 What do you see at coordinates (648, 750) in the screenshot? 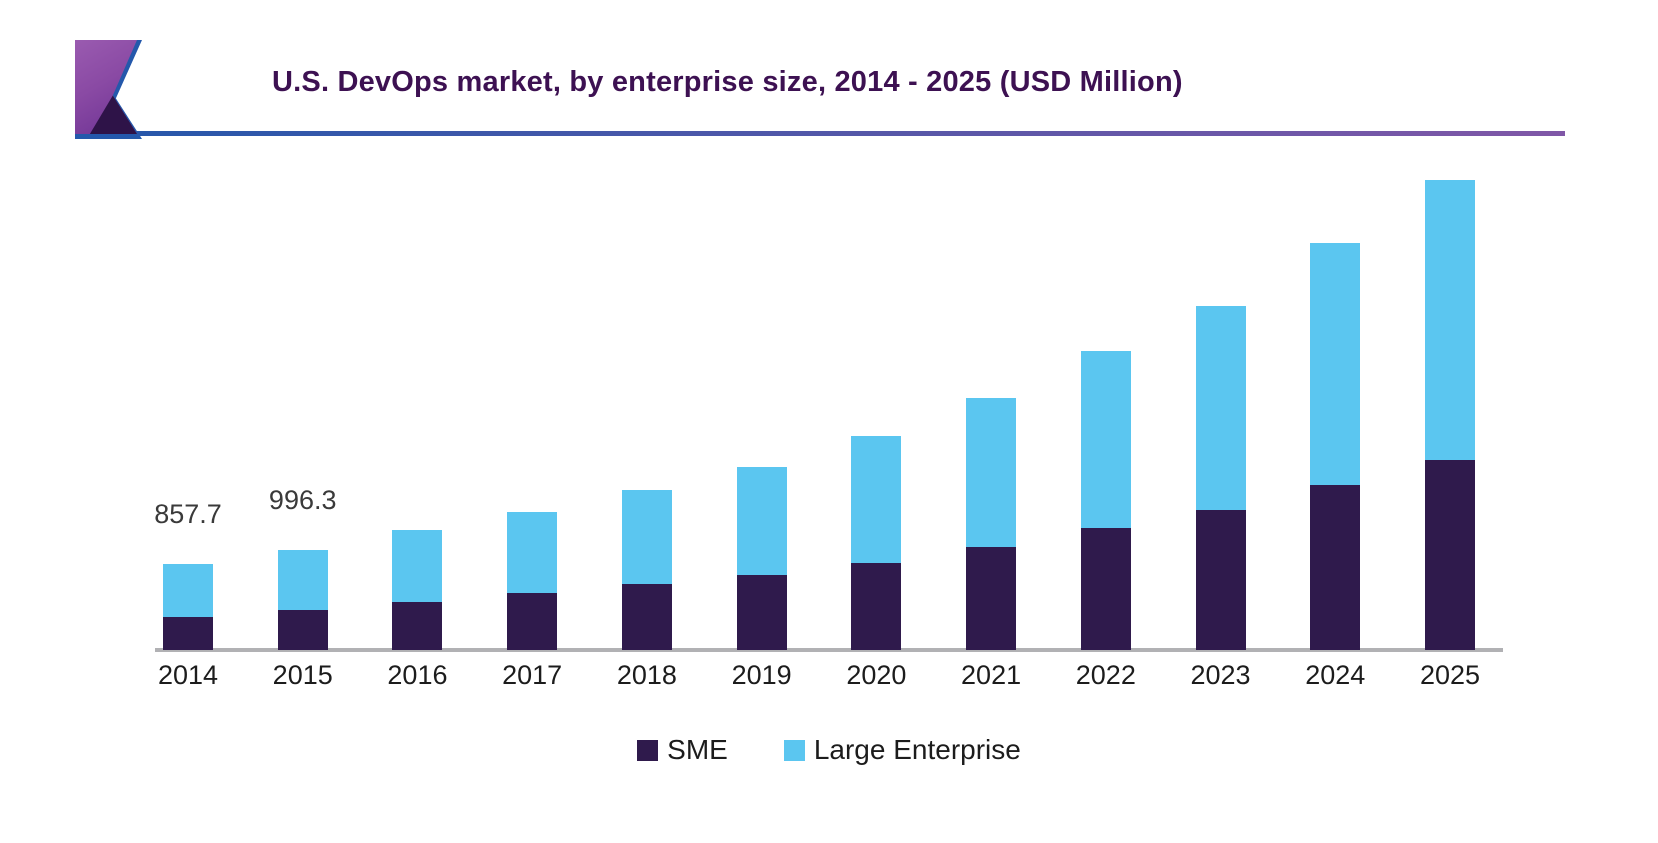
I see `legend-swatch-sme` at bounding box center [648, 750].